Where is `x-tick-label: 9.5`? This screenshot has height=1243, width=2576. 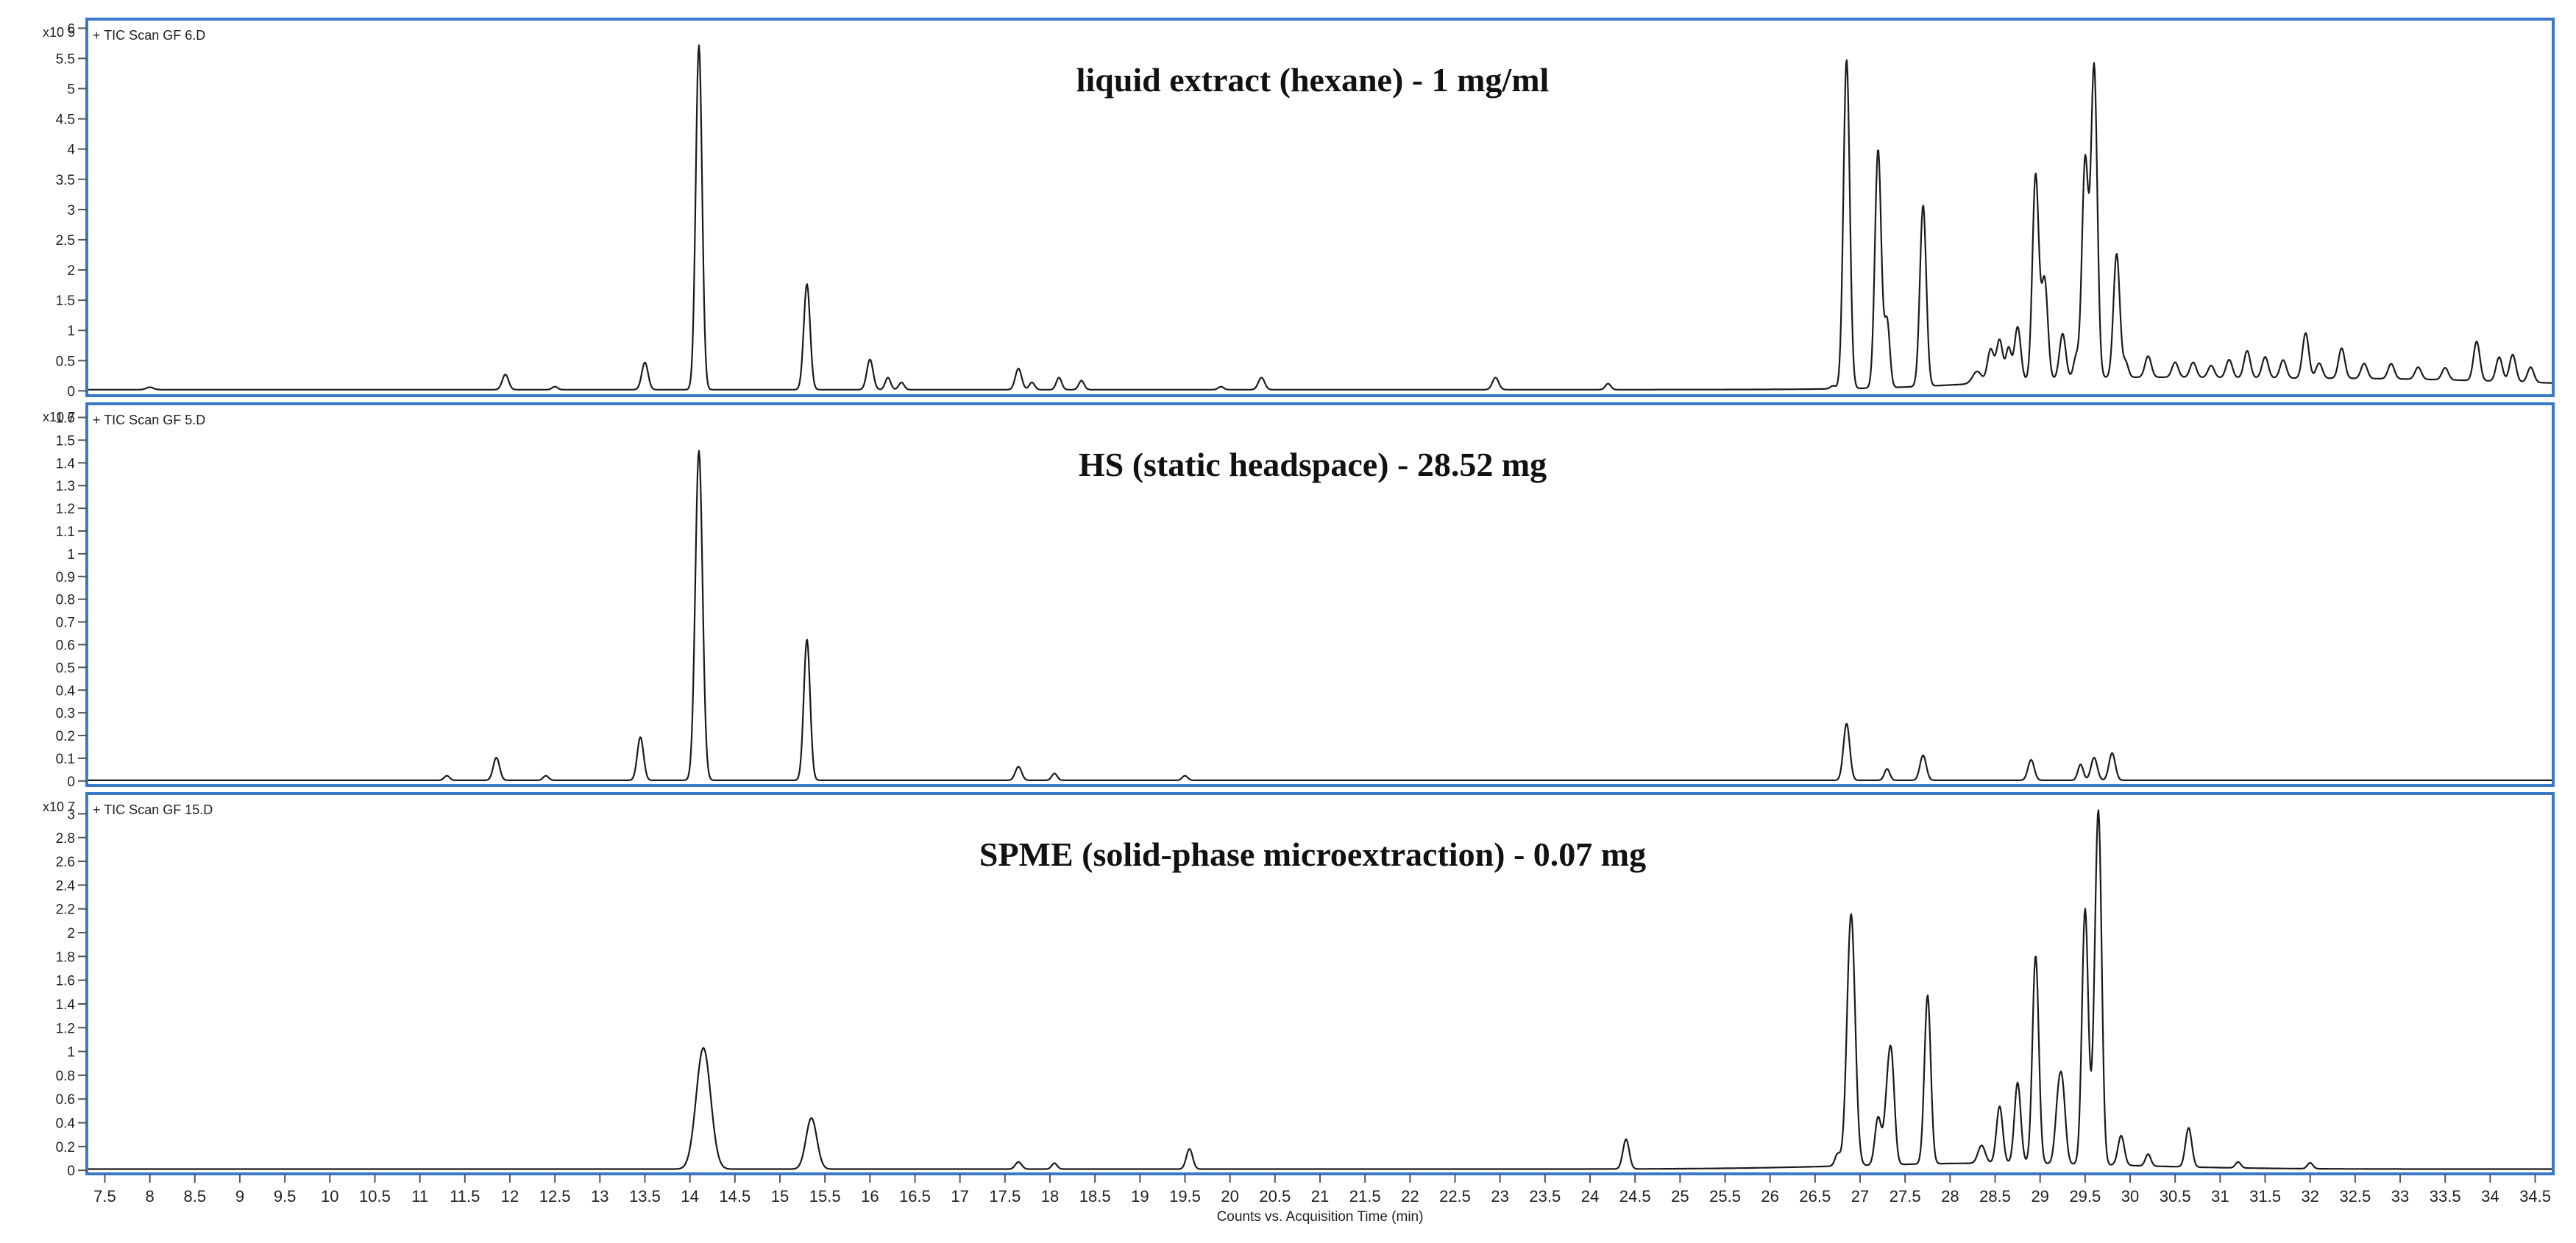
x-tick-label: 9.5 is located at coordinates (285, 1196).